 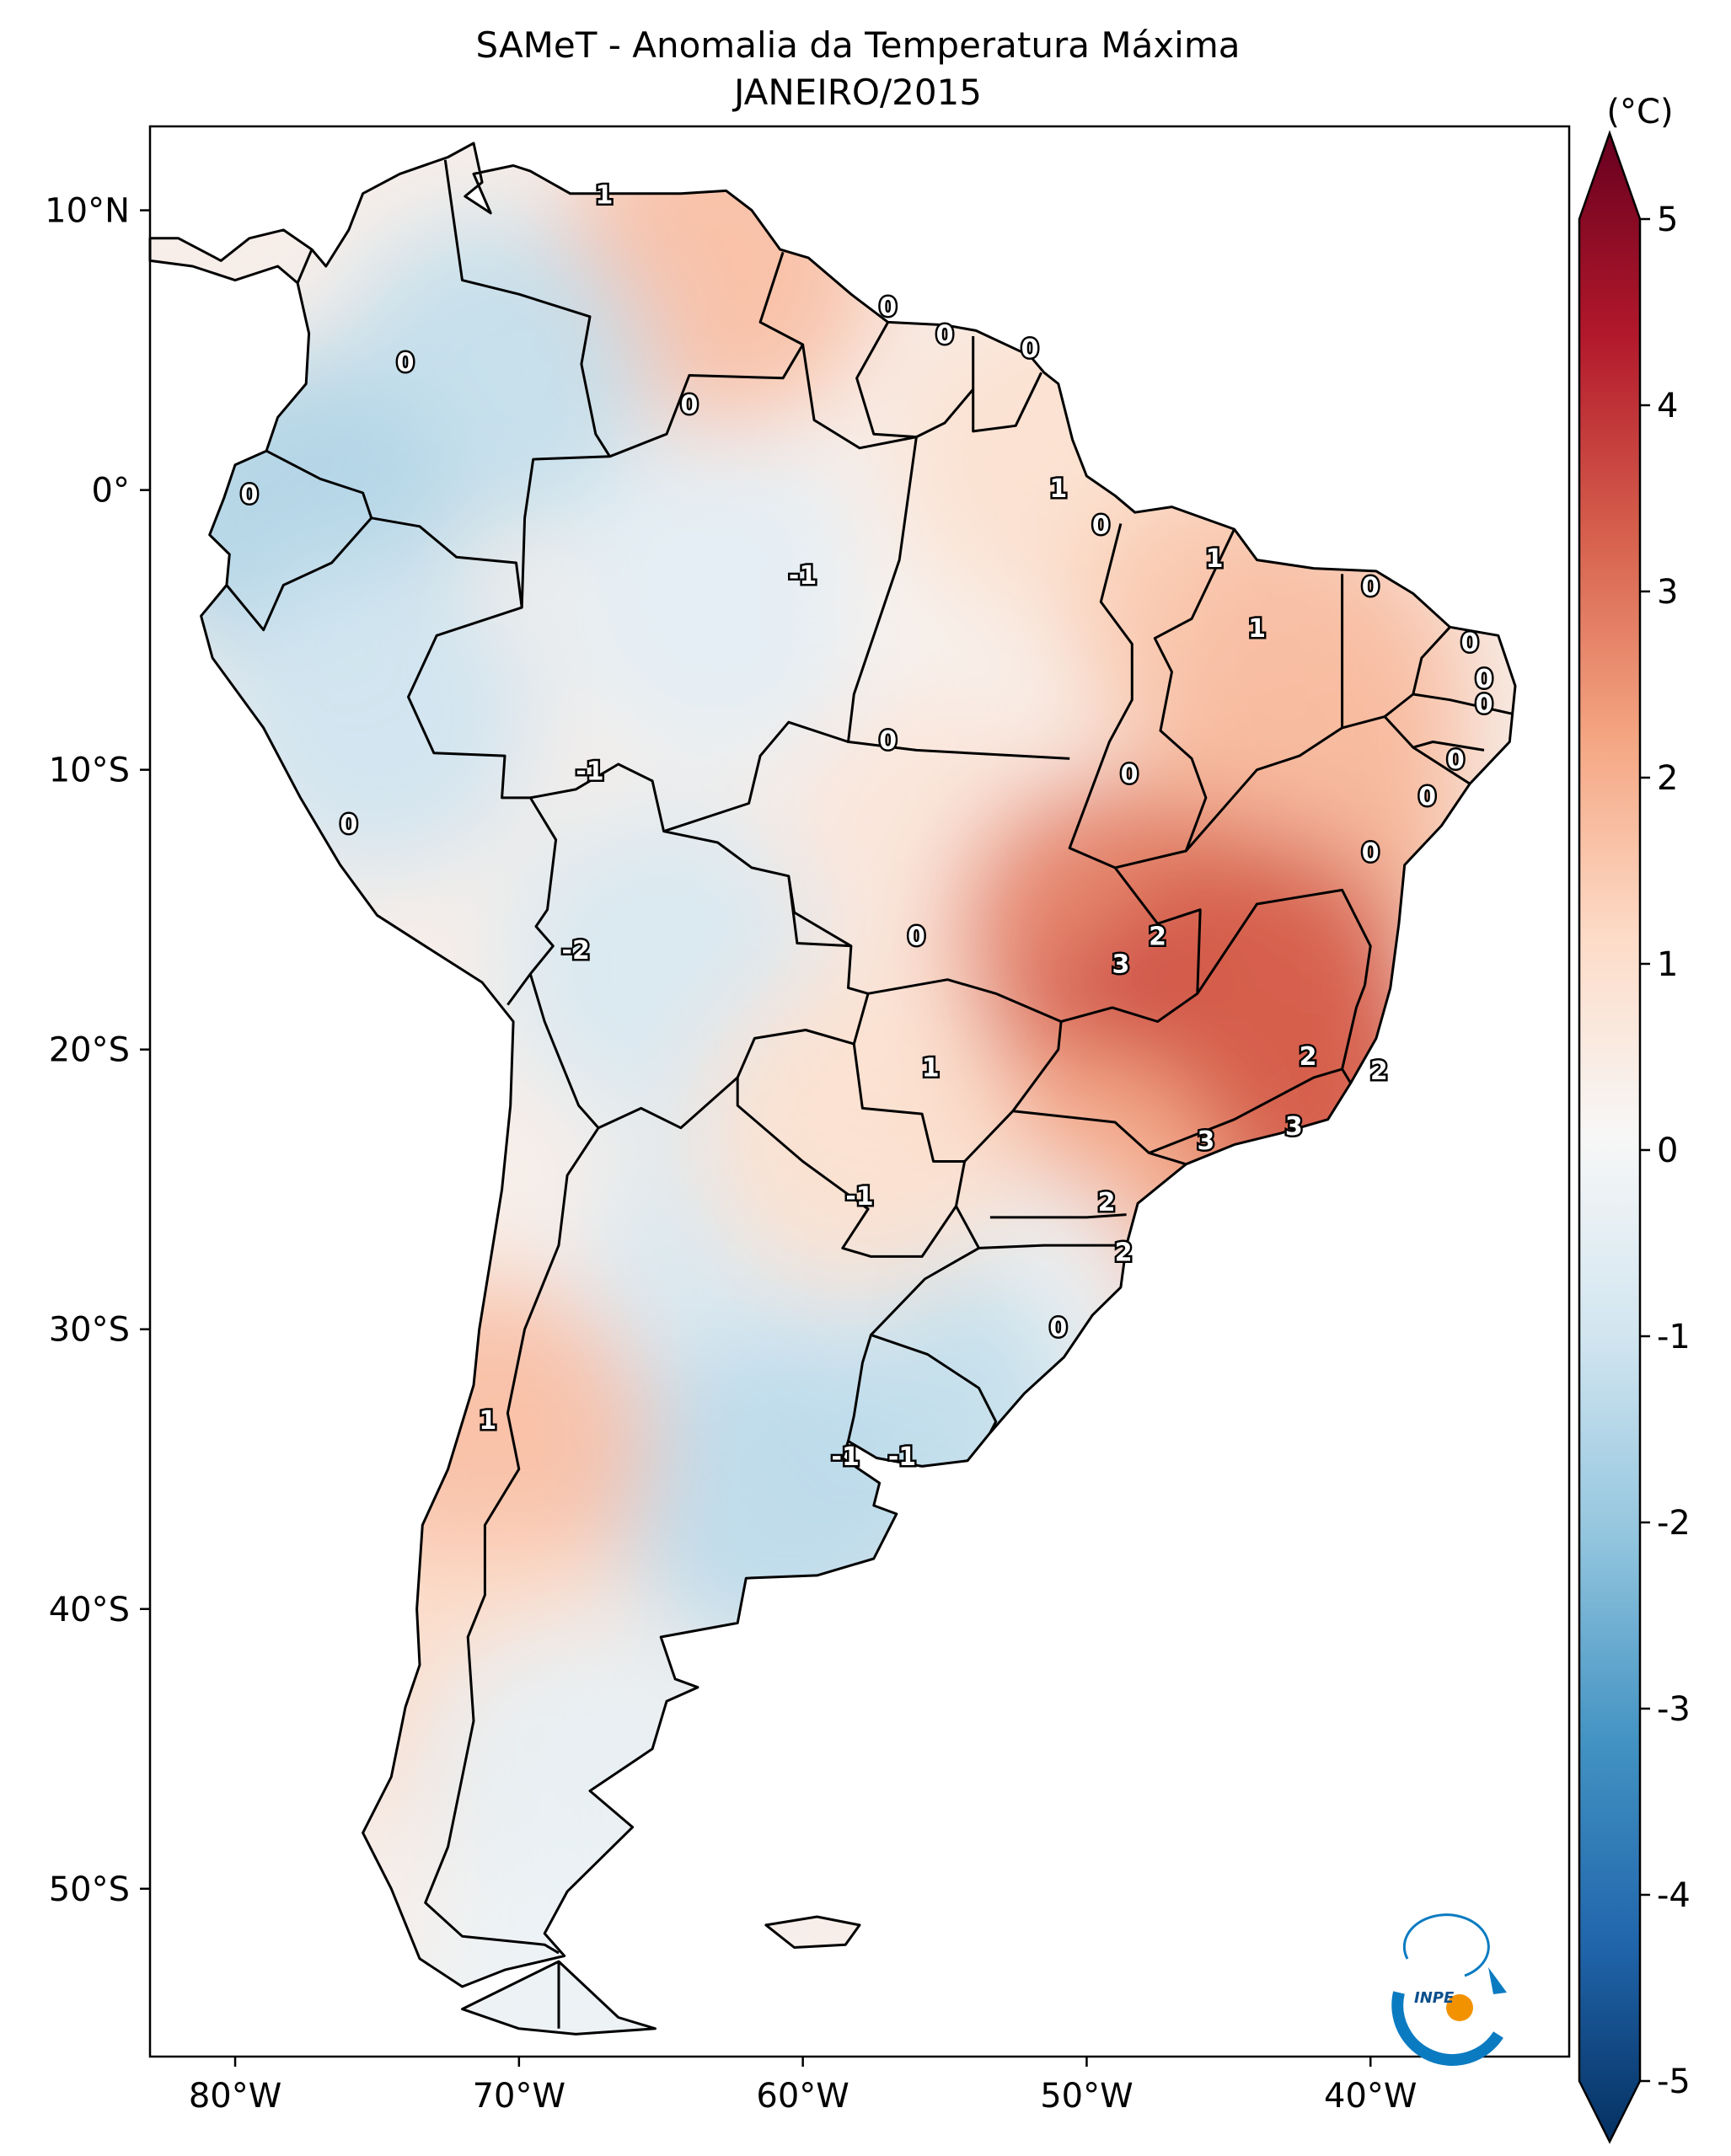 What do you see at coordinates (717, 601) in the screenshot?
I see `anomaly-region-amazonas` at bounding box center [717, 601].